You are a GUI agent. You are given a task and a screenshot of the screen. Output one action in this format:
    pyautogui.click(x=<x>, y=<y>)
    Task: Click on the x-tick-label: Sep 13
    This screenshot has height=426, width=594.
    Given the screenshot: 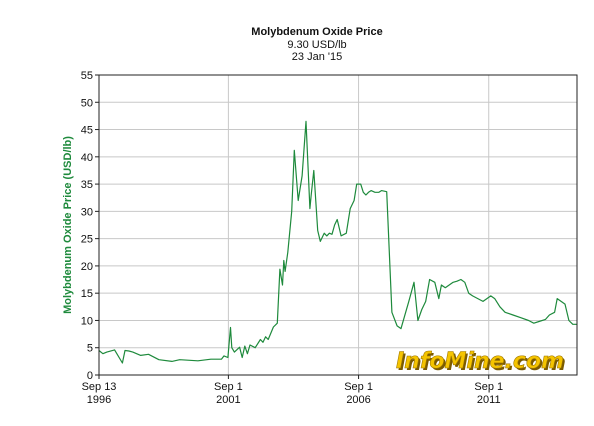 What is the action you would take?
    pyautogui.click(x=99, y=387)
    